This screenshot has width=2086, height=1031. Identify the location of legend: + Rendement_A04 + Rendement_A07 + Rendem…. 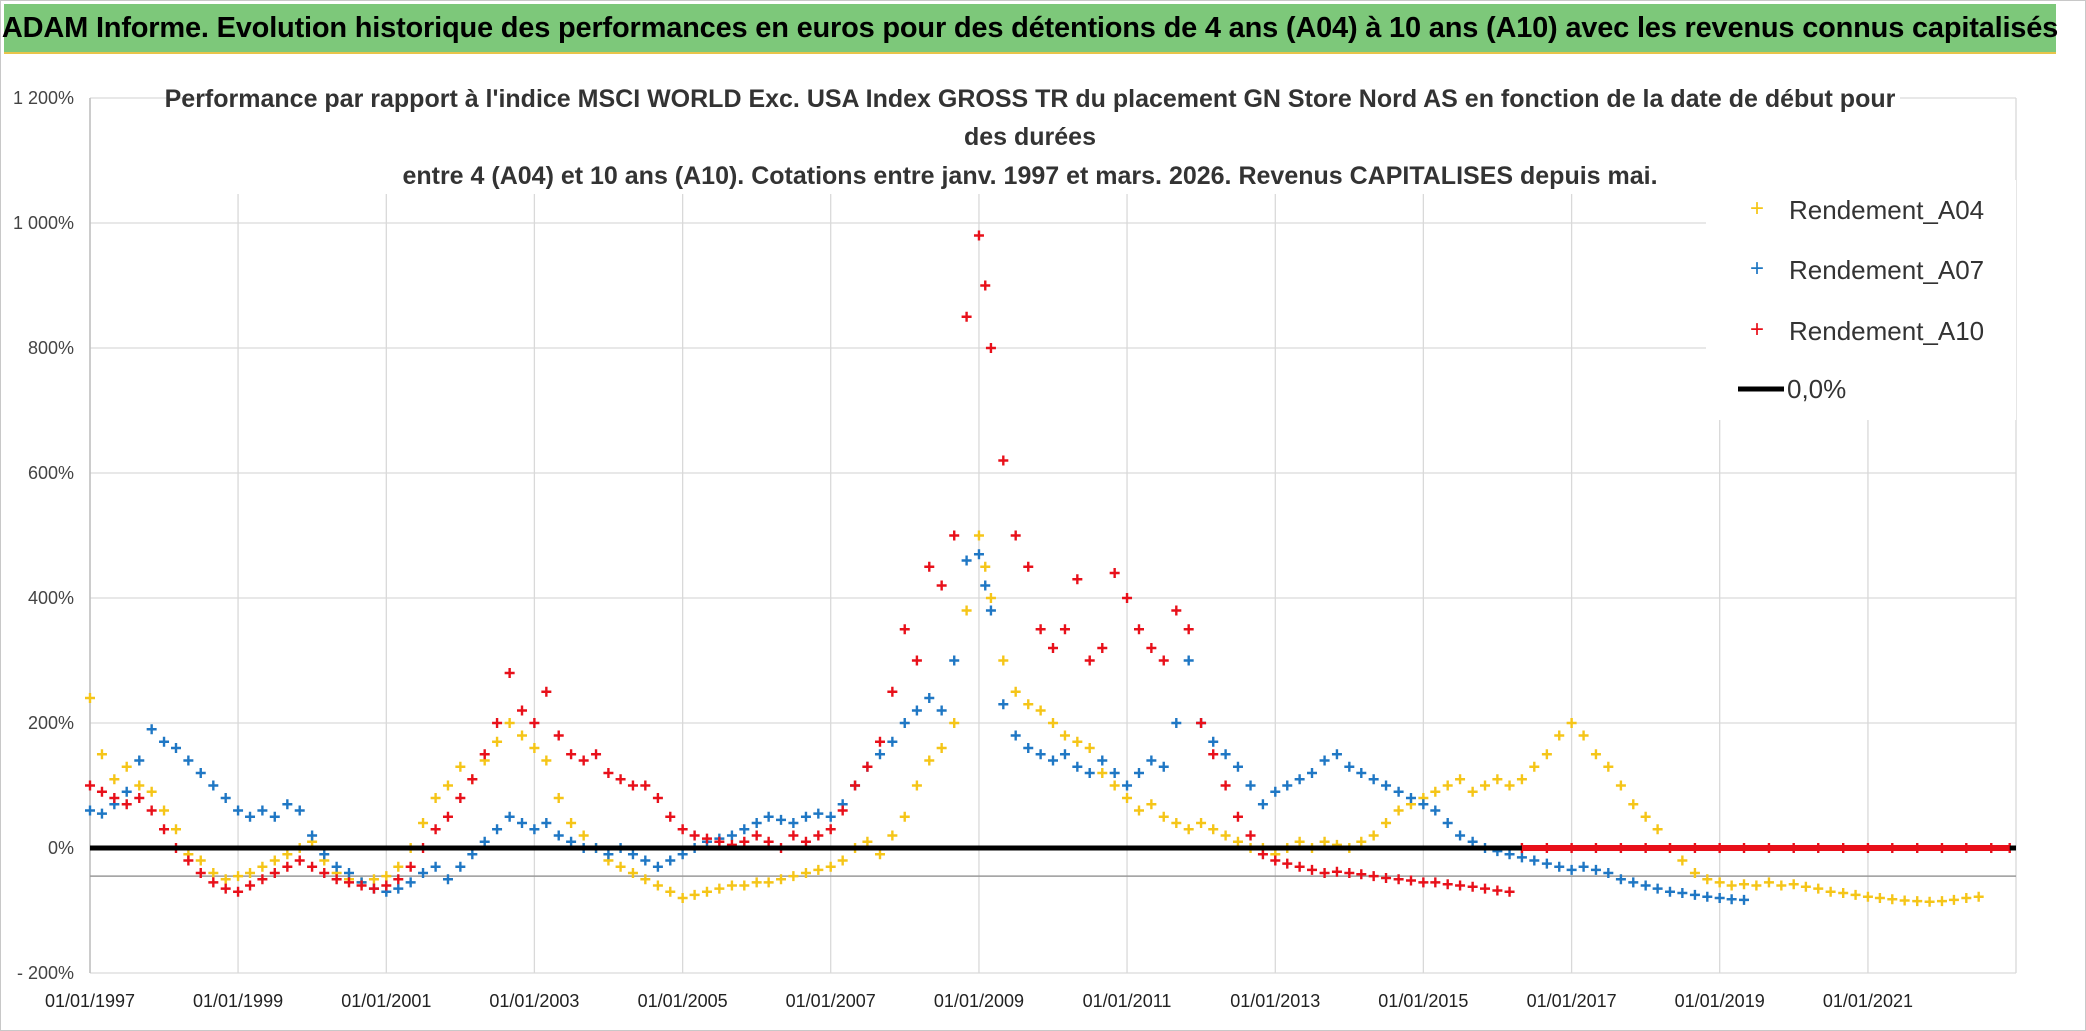
(1861, 300).